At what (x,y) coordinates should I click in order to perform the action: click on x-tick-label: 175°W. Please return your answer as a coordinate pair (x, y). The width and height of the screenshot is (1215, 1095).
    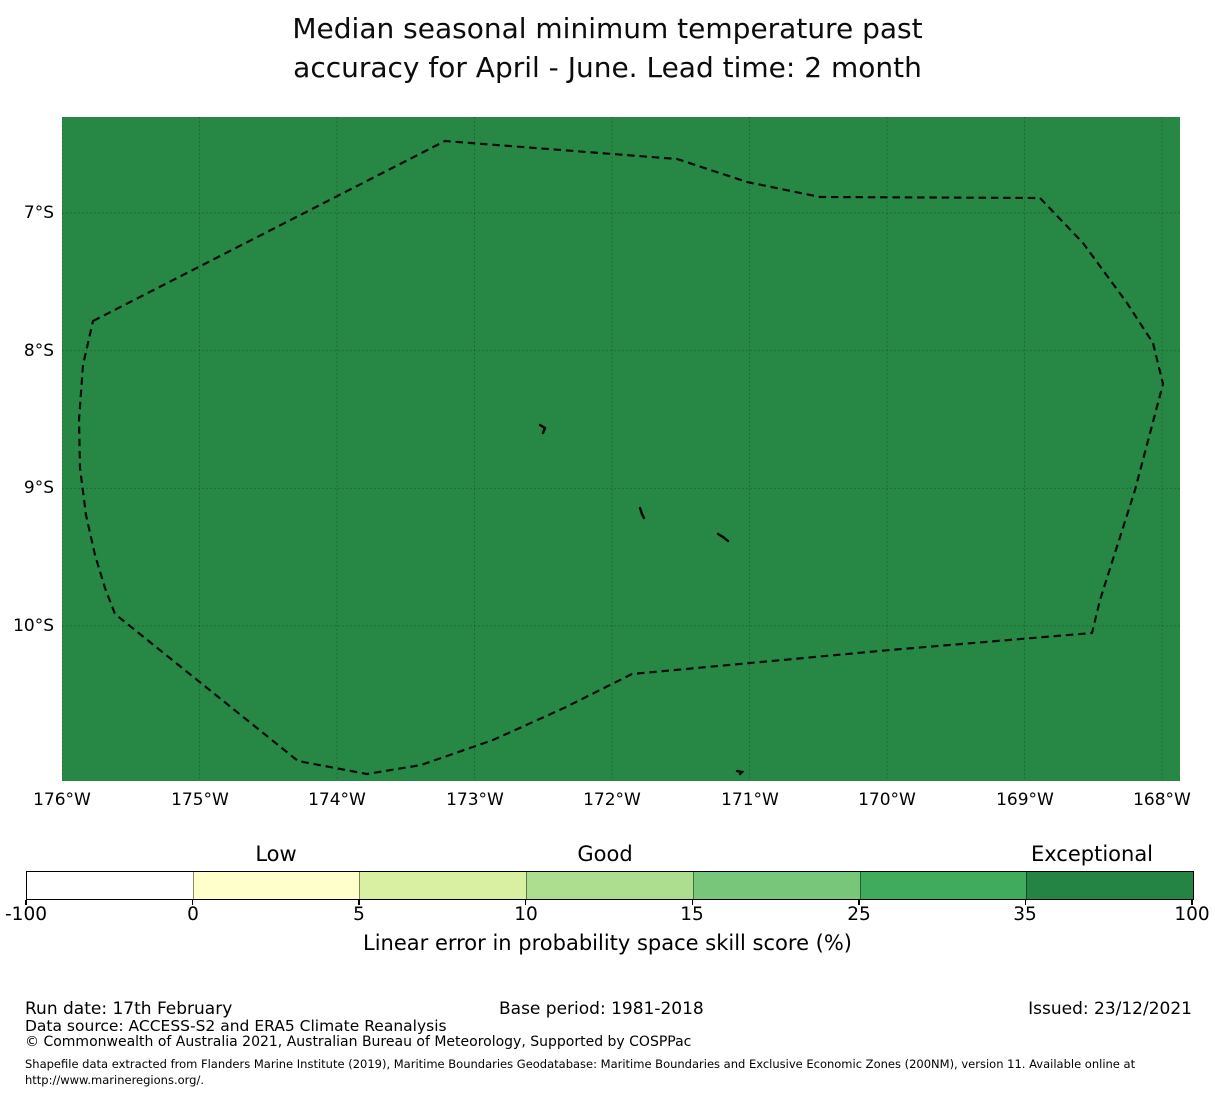
    Looking at the image, I should click on (200, 800).